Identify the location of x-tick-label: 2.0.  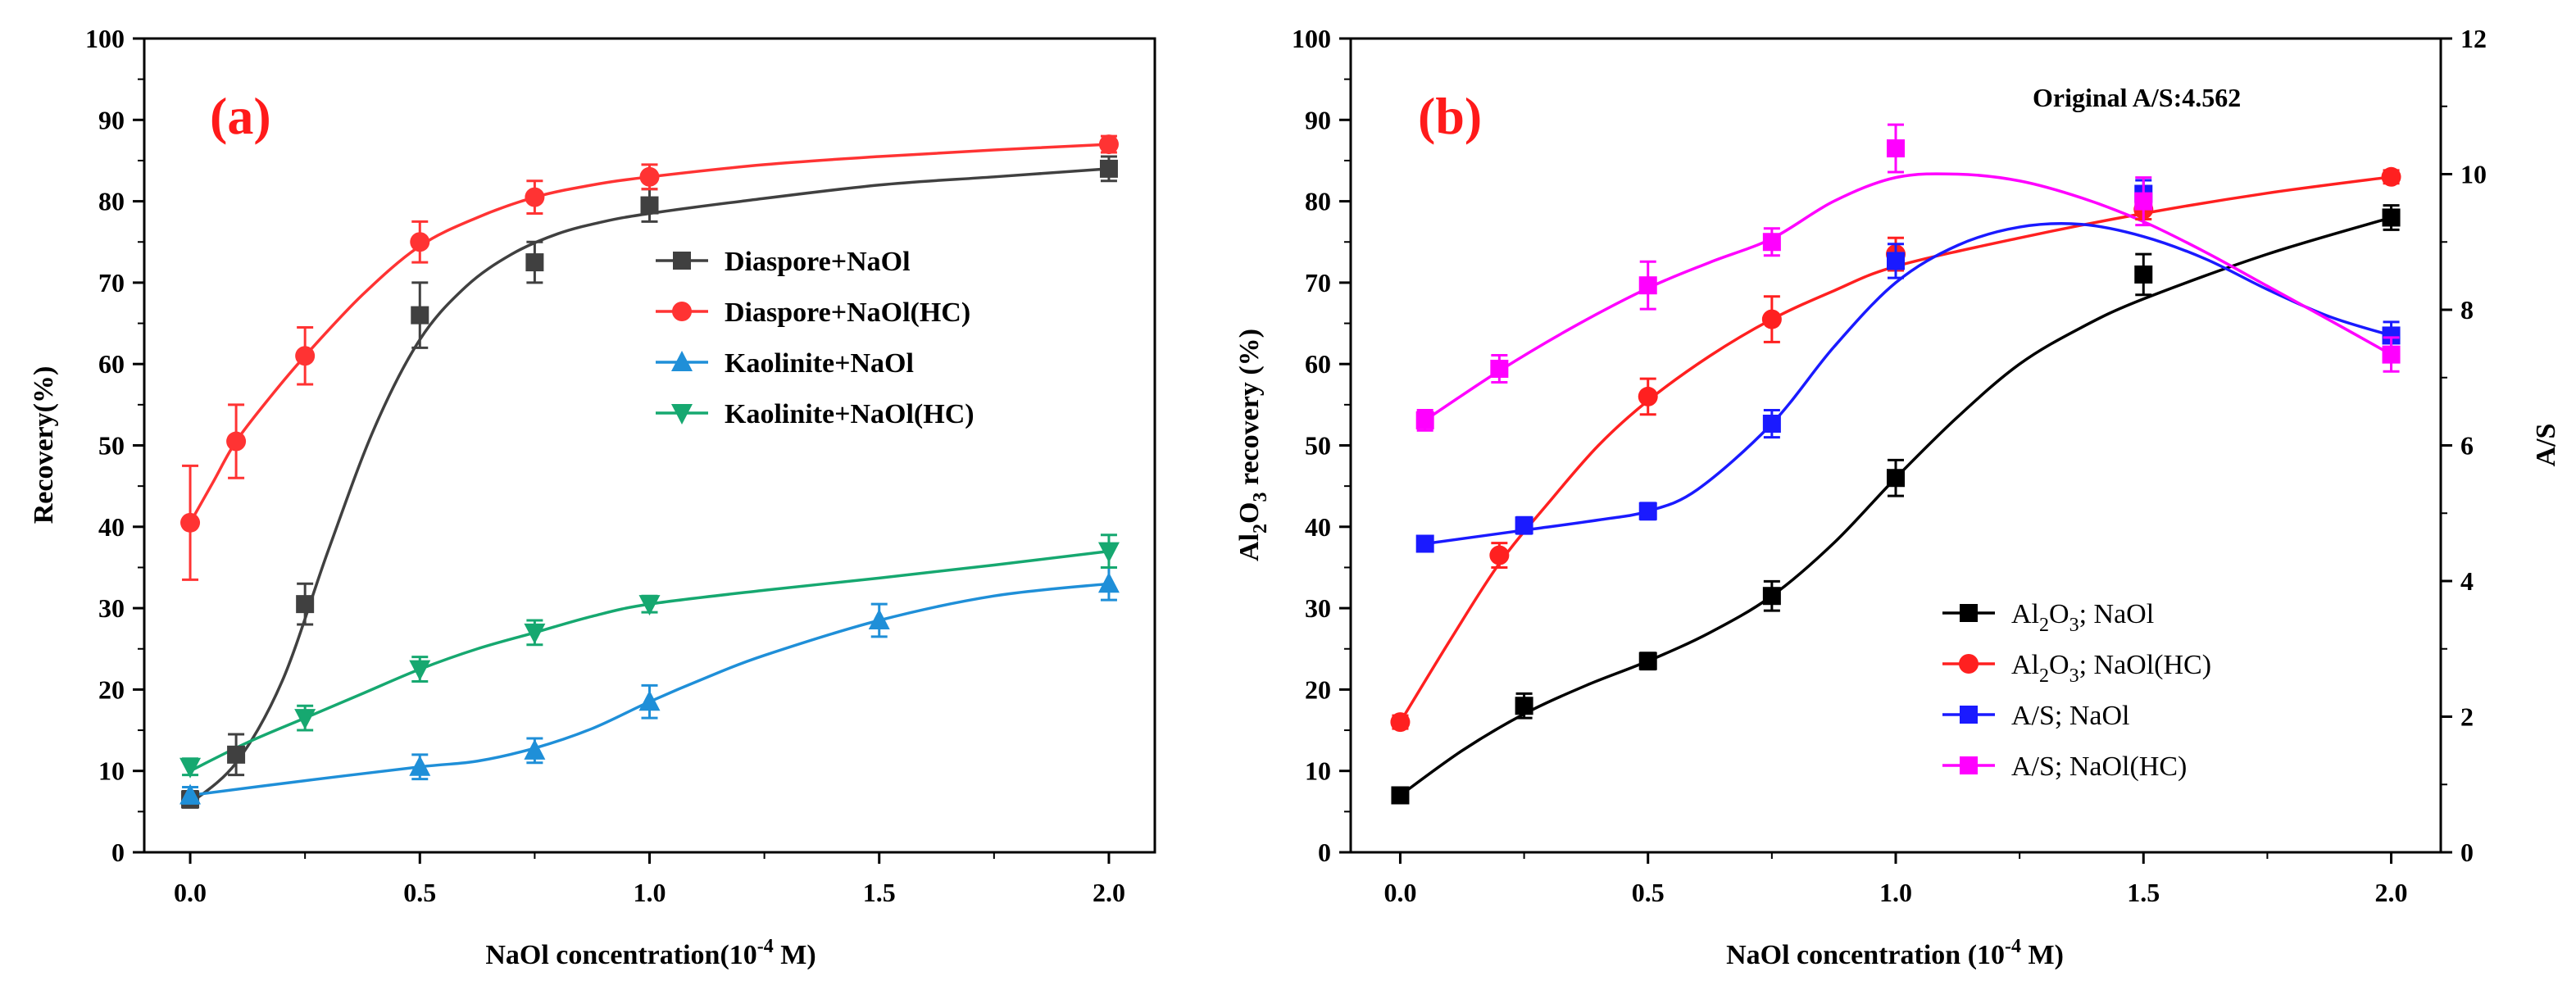
(2391, 892).